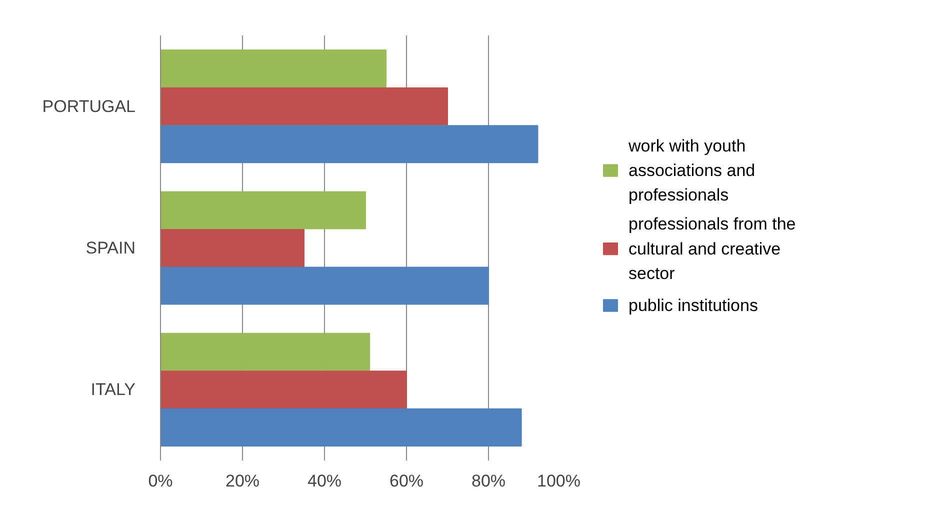 The image size is (937, 526). Describe the element at coordinates (559, 481) in the screenshot. I see `x-tick-label: 100%` at that location.